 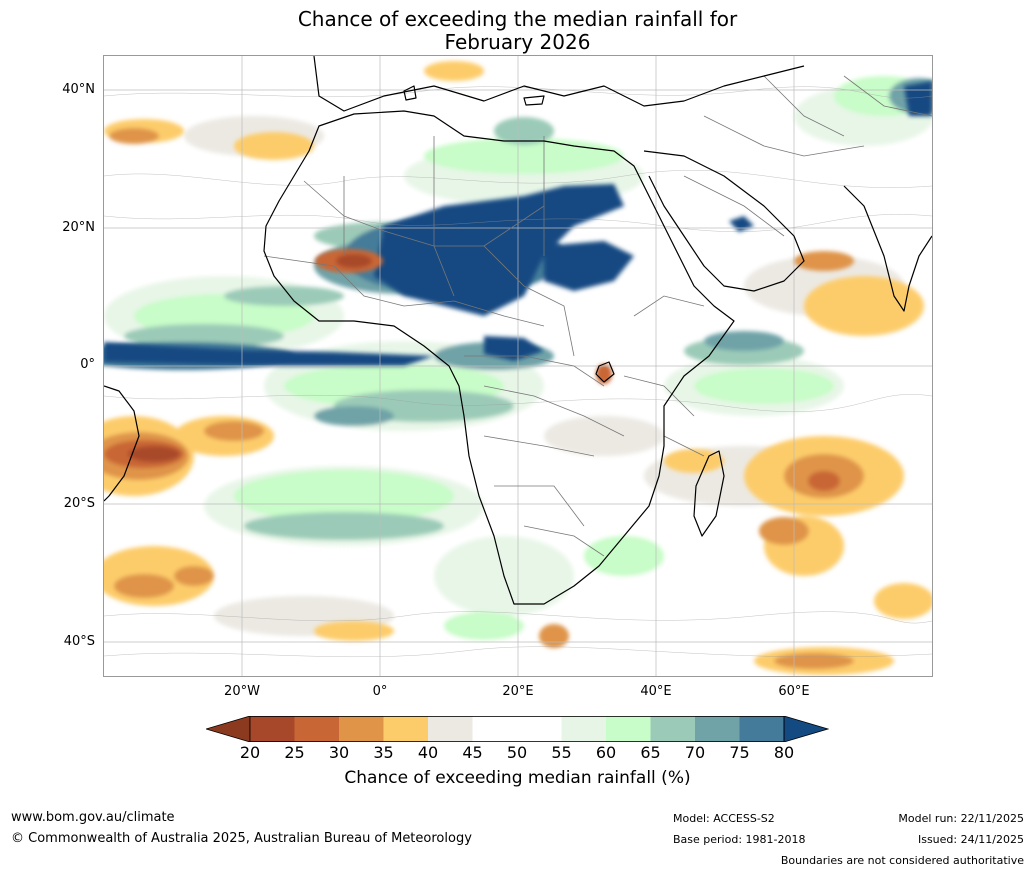 I want to click on colorbar-tick-50: 50, so click(x=517, y=752).